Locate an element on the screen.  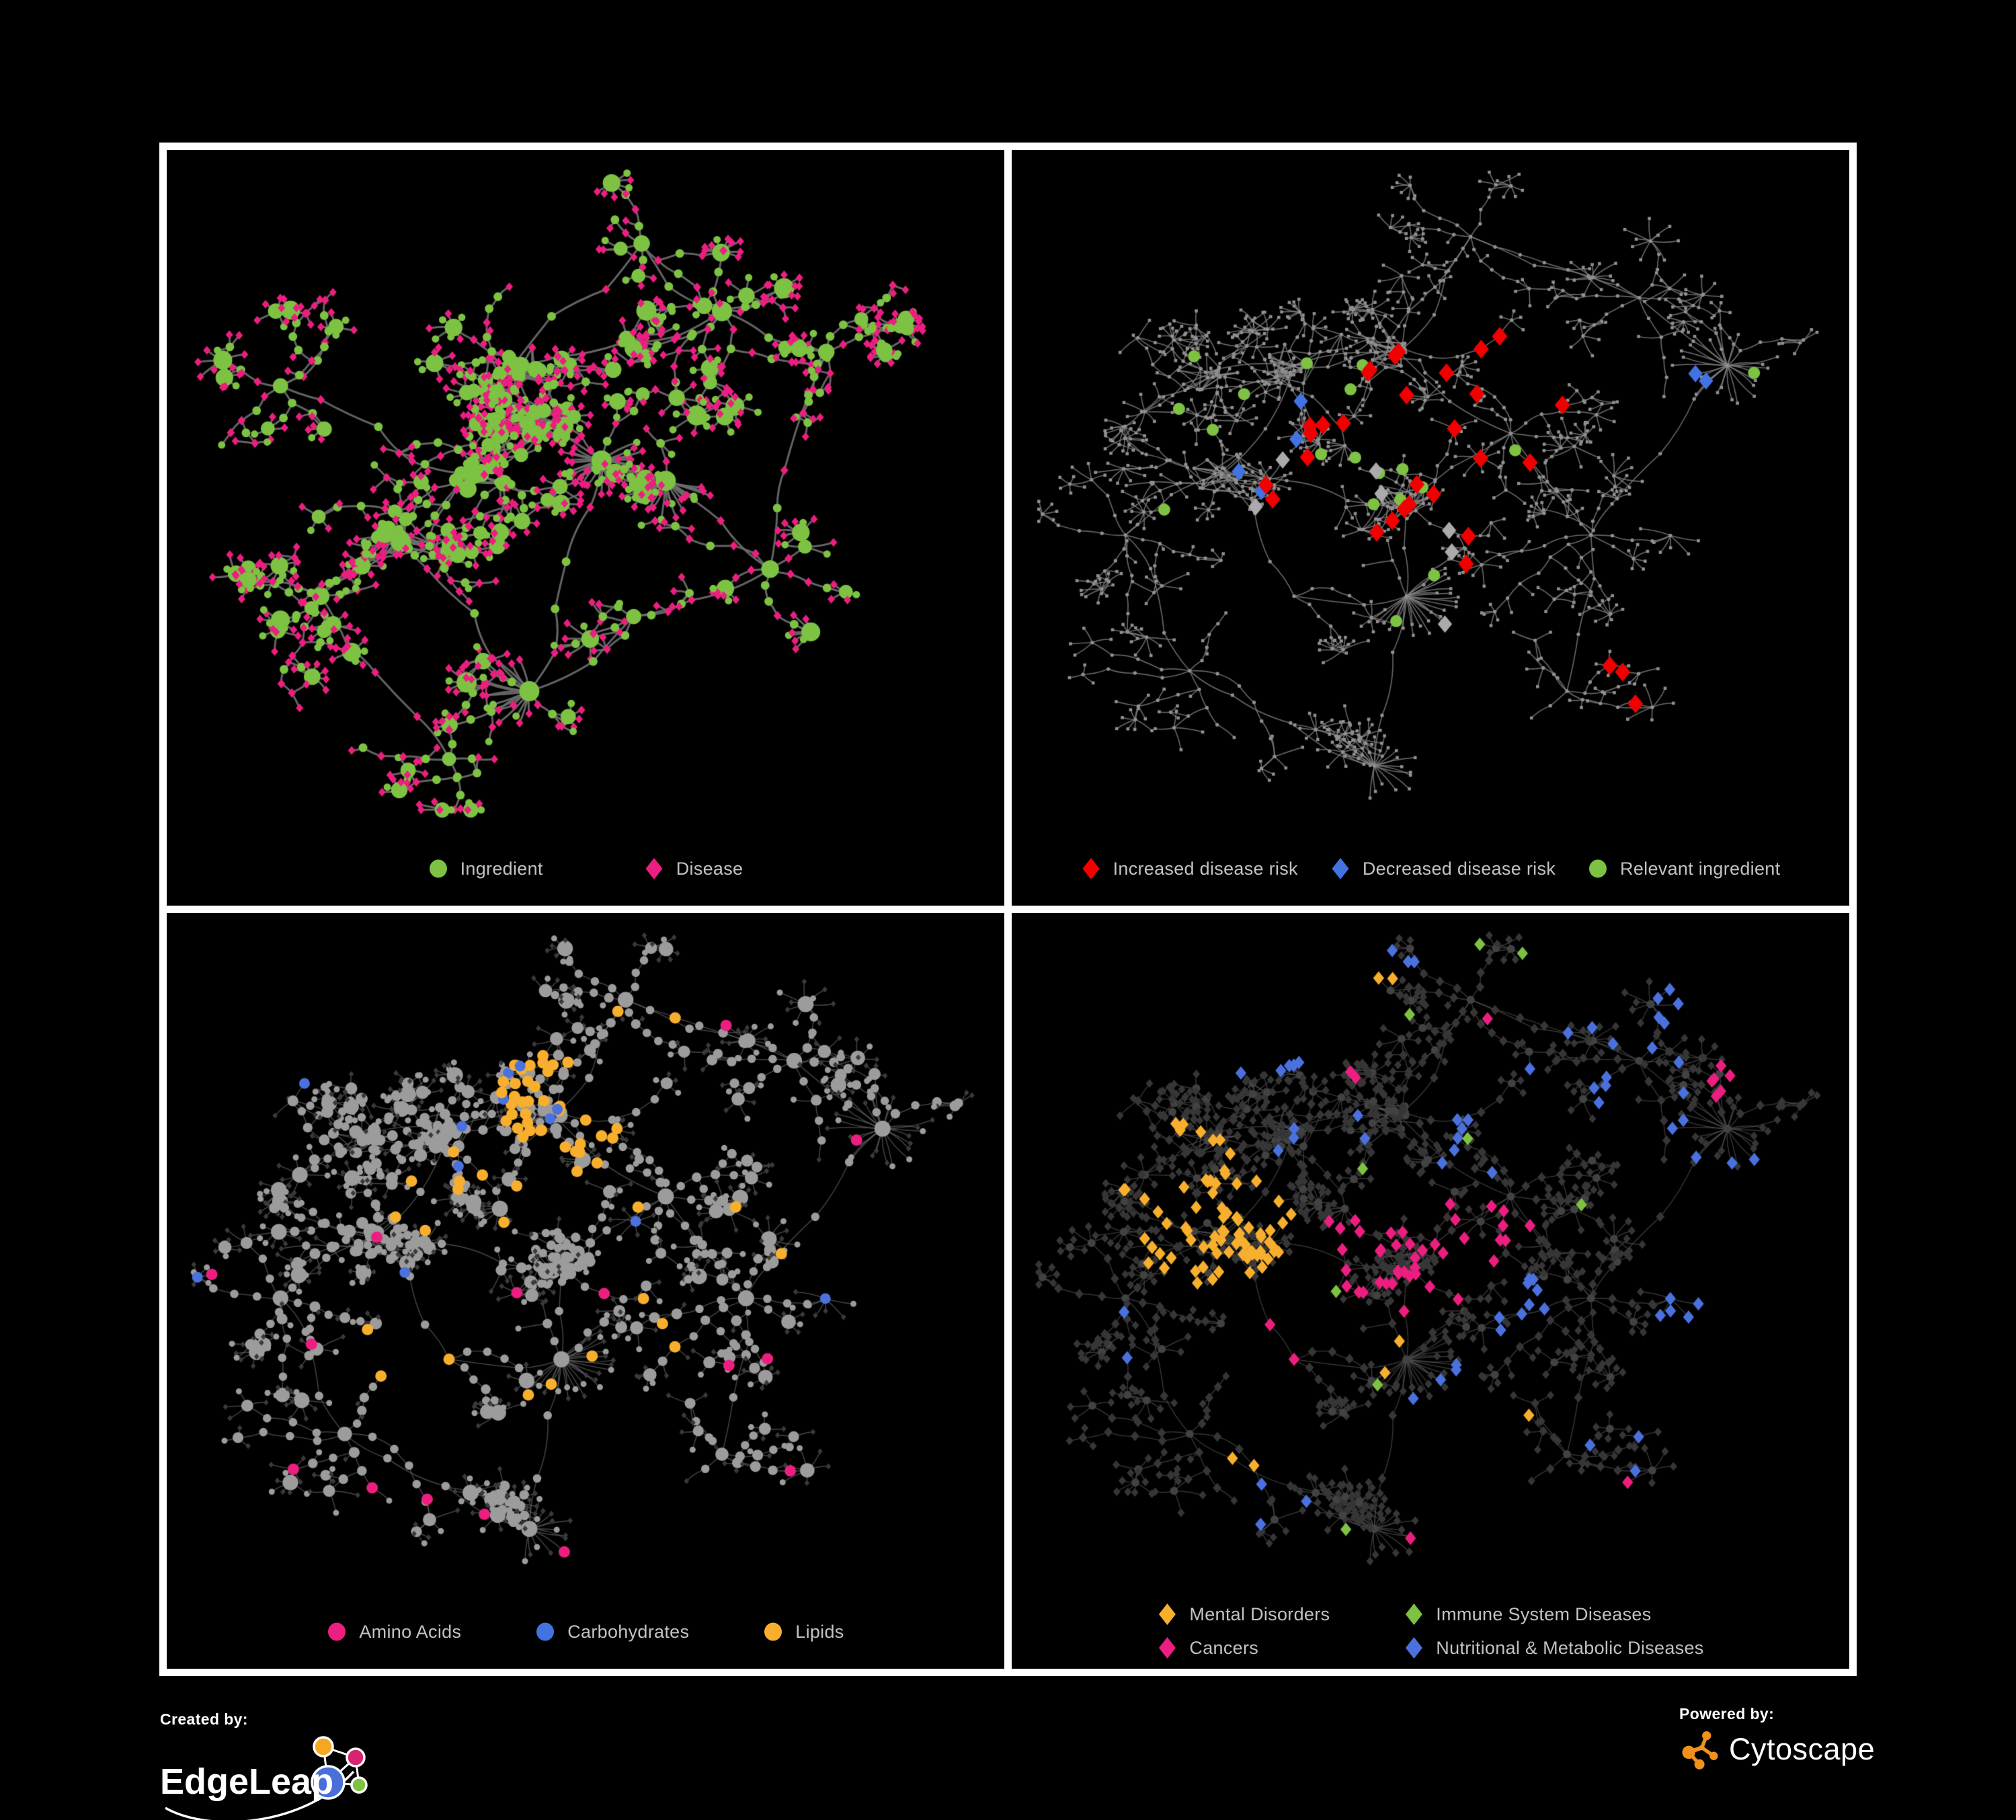
legend-label: Relevant ingredient is located at coordinates (1700, 868).